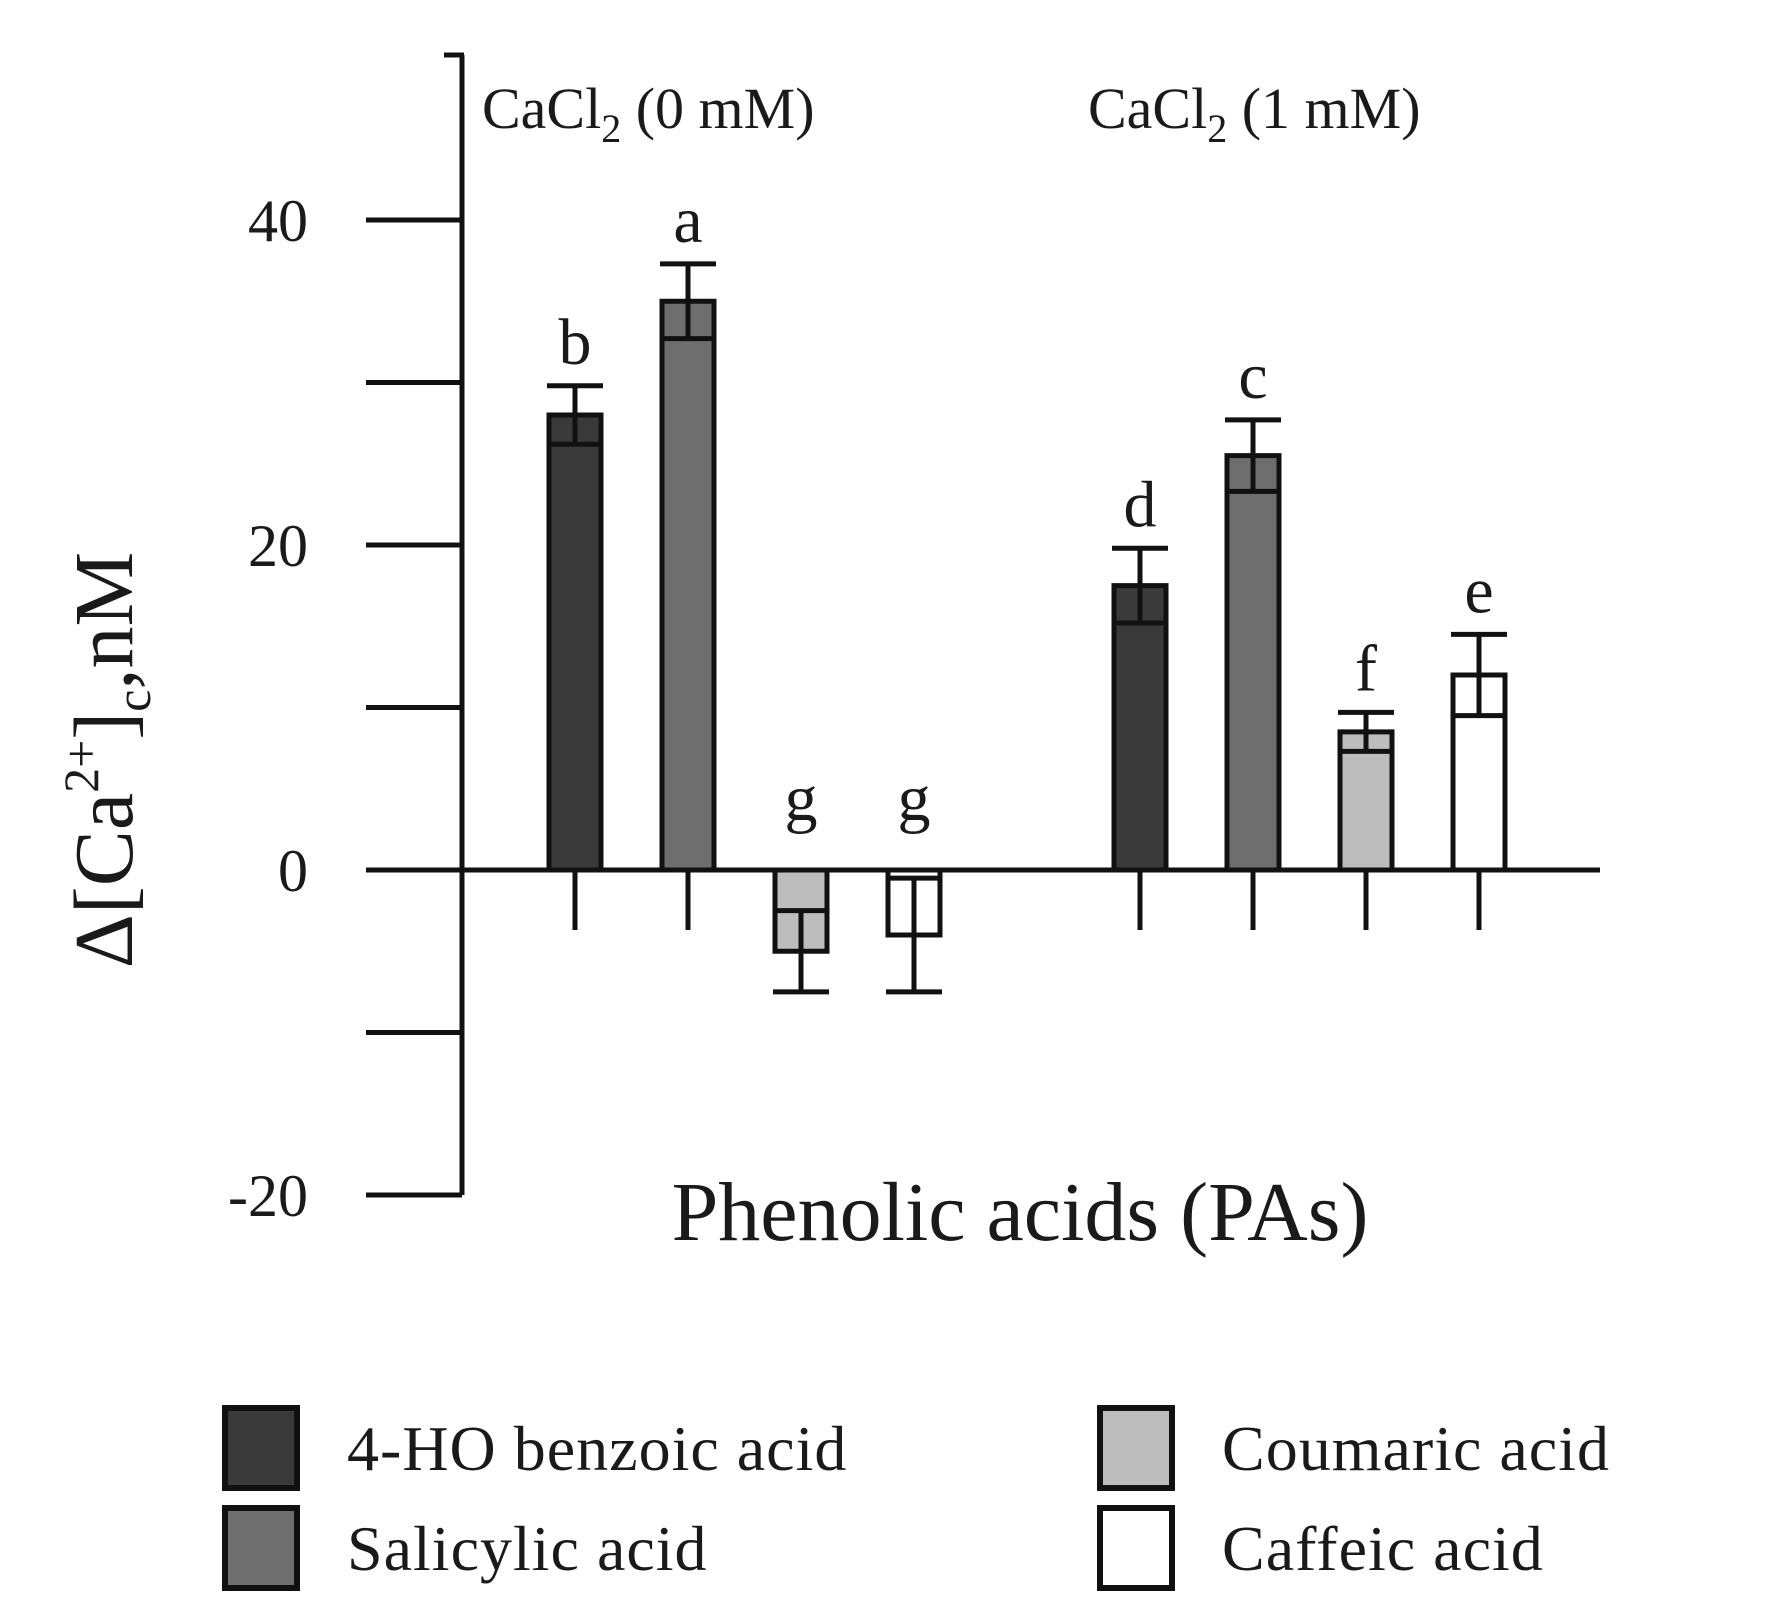  I want to click on significance-letter: c, so click(1252, 376).